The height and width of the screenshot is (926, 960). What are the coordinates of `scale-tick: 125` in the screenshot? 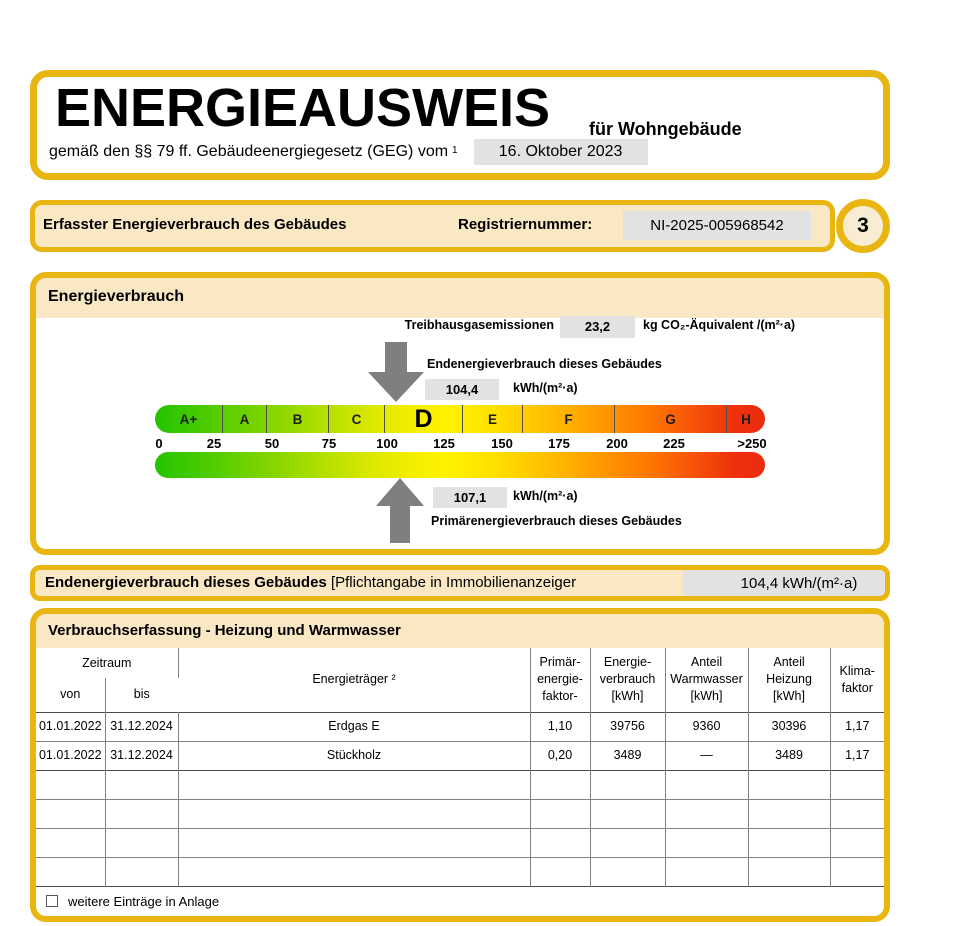 It's located at (444, 443).